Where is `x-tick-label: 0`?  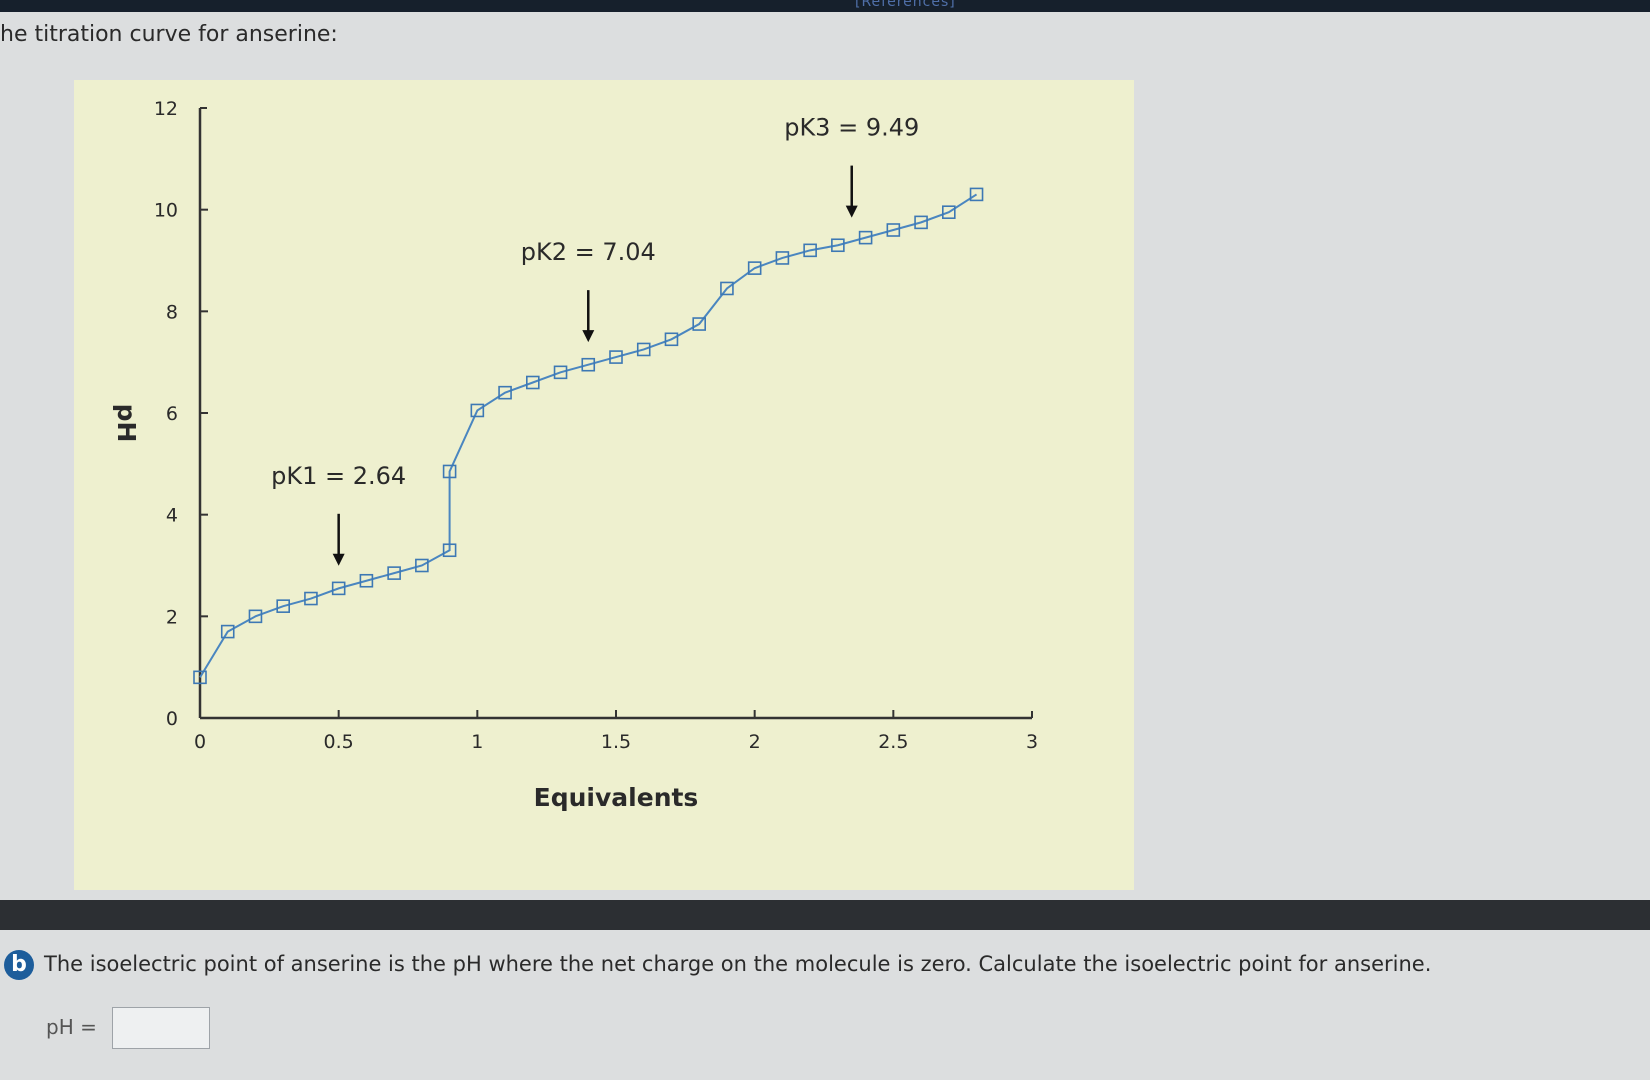
x-tick-label: 0 is located at coordinates (200, 742).